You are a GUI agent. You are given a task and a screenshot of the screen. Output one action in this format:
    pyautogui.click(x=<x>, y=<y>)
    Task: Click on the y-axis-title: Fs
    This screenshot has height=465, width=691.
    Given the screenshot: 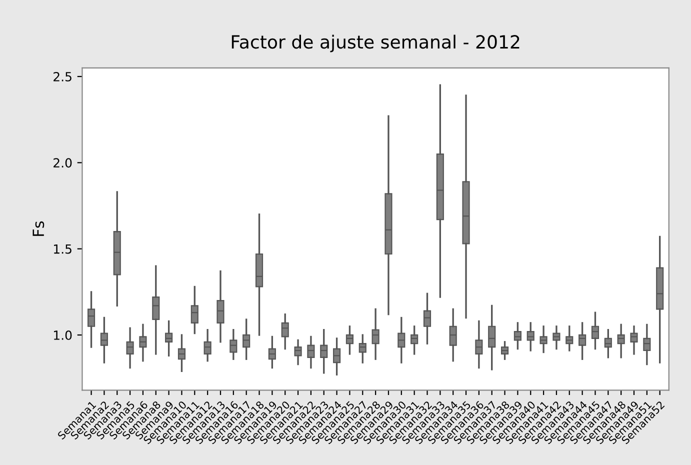 What is the action you would take?
    pyautogui.click(x=38, y=228)
    